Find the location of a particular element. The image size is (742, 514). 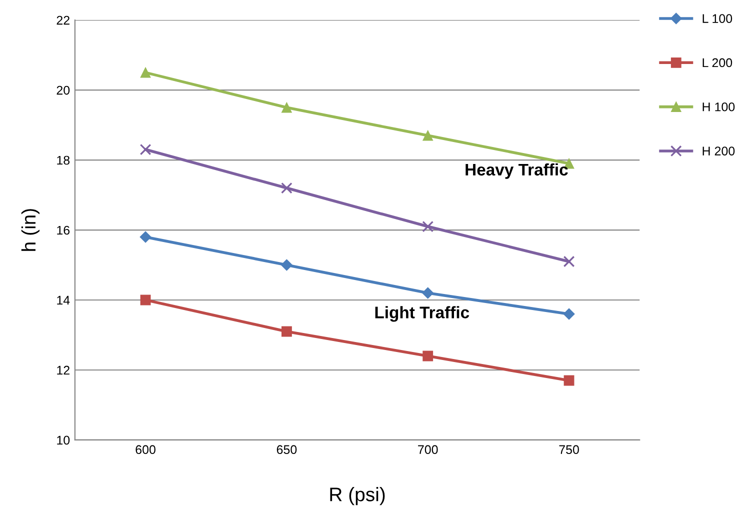

y-tick-label: 10 is located at coordinates (63, 440).